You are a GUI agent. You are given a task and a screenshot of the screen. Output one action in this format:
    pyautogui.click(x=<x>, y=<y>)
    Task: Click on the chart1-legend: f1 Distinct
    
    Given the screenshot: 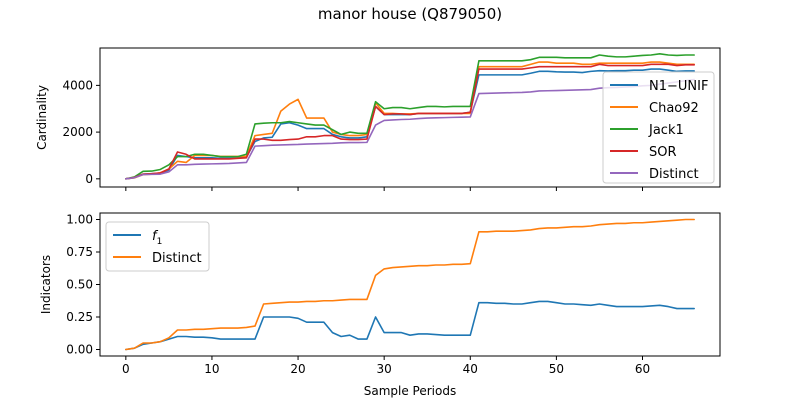 What is the action you would take?
    pyautogui.click(x=157, y=246)
    